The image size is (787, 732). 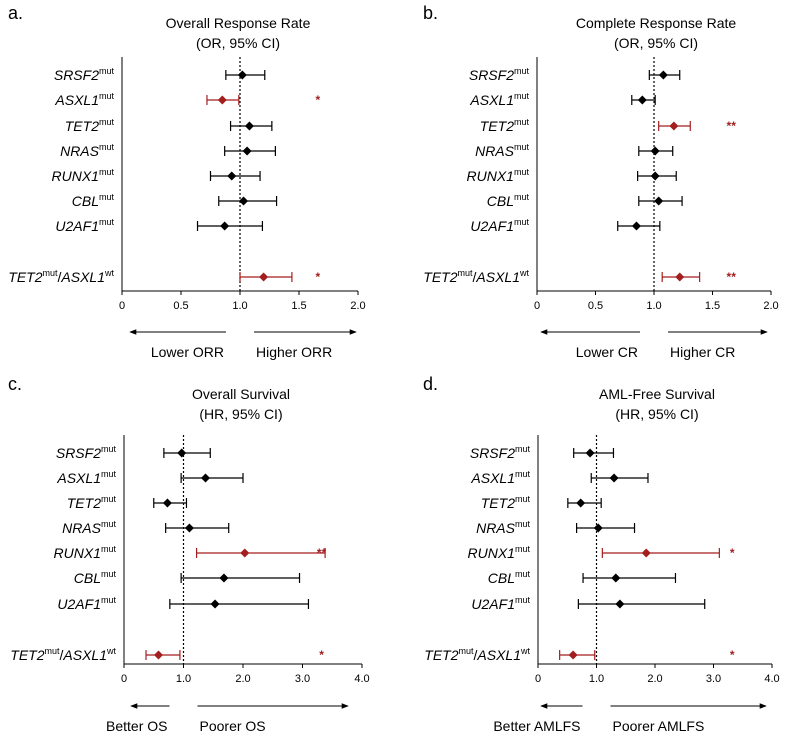 I want to click on gene-status-2: wt, so click(x=111, y=651).